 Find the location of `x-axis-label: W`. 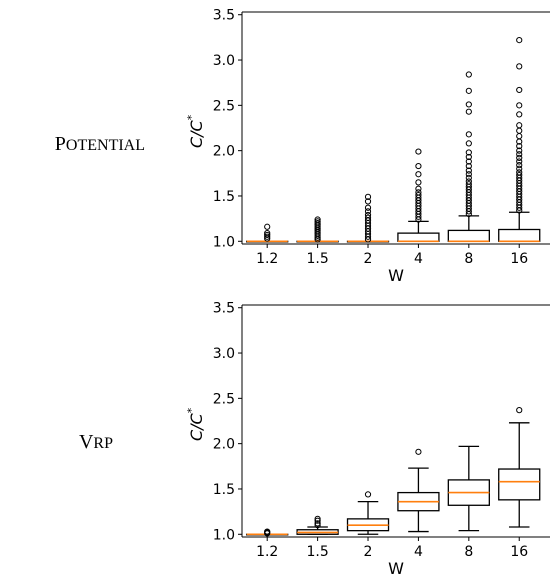

x-axis-label: W is located at coordinates (396, 568).